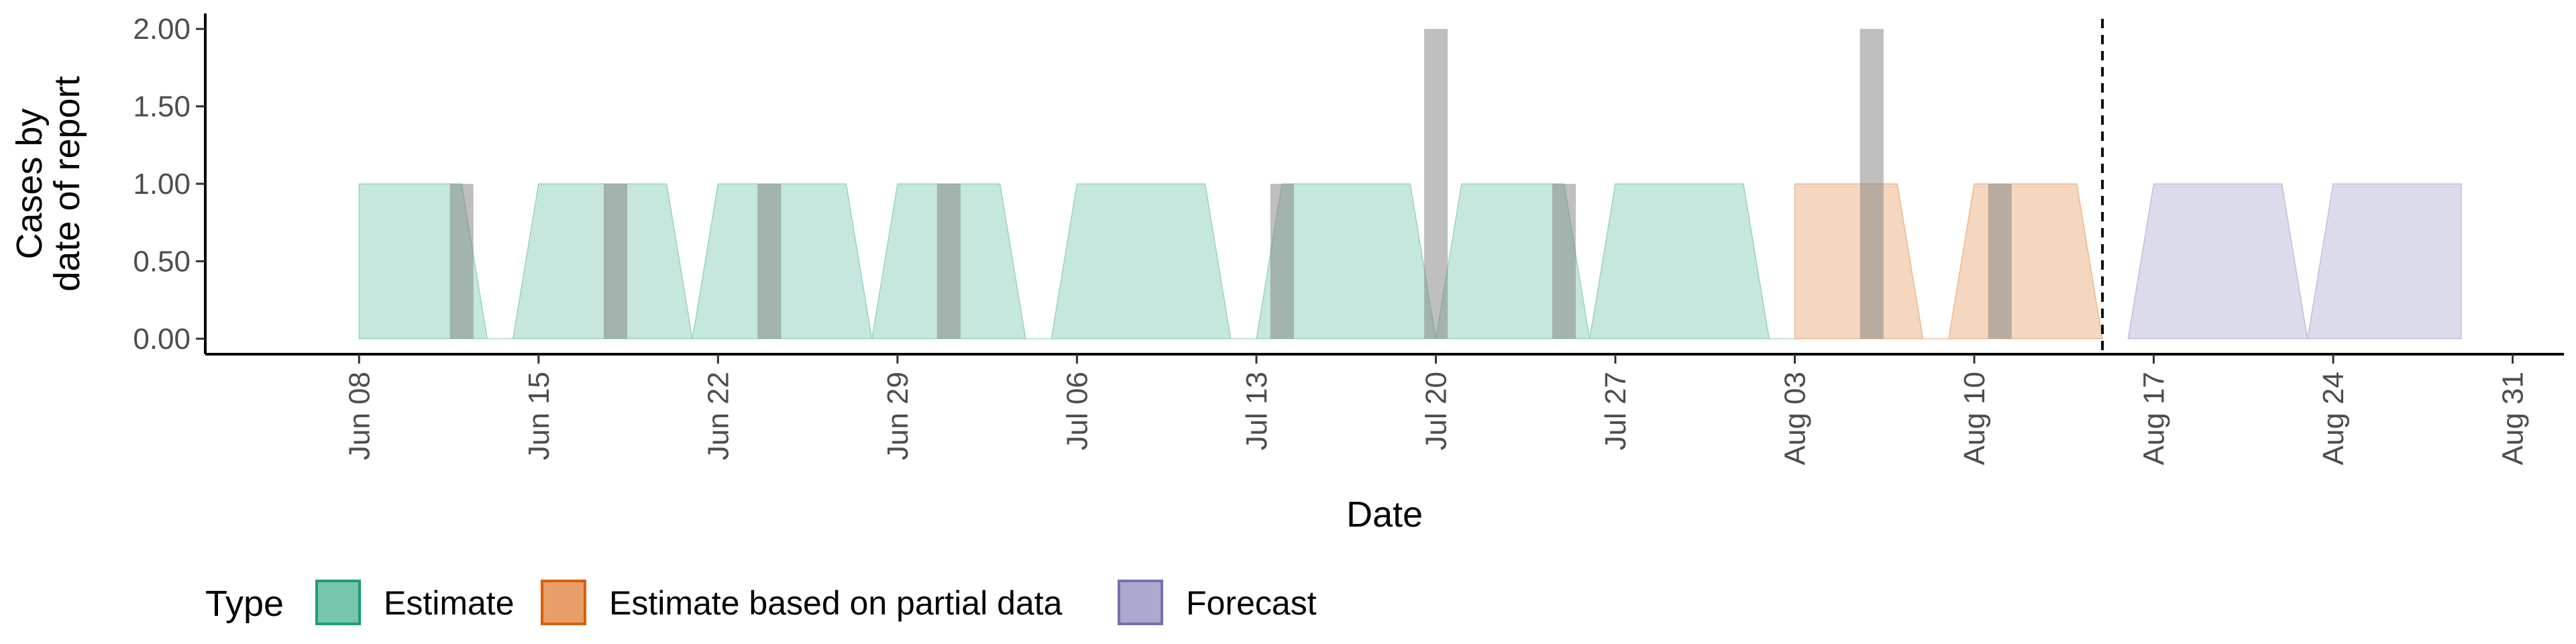 This screenshot has height=644, width=2576. What do you see at coordinates (162, 29) in the screenshot?
I see `y-tick-label: 2.00` at bounding box center [162, 29].